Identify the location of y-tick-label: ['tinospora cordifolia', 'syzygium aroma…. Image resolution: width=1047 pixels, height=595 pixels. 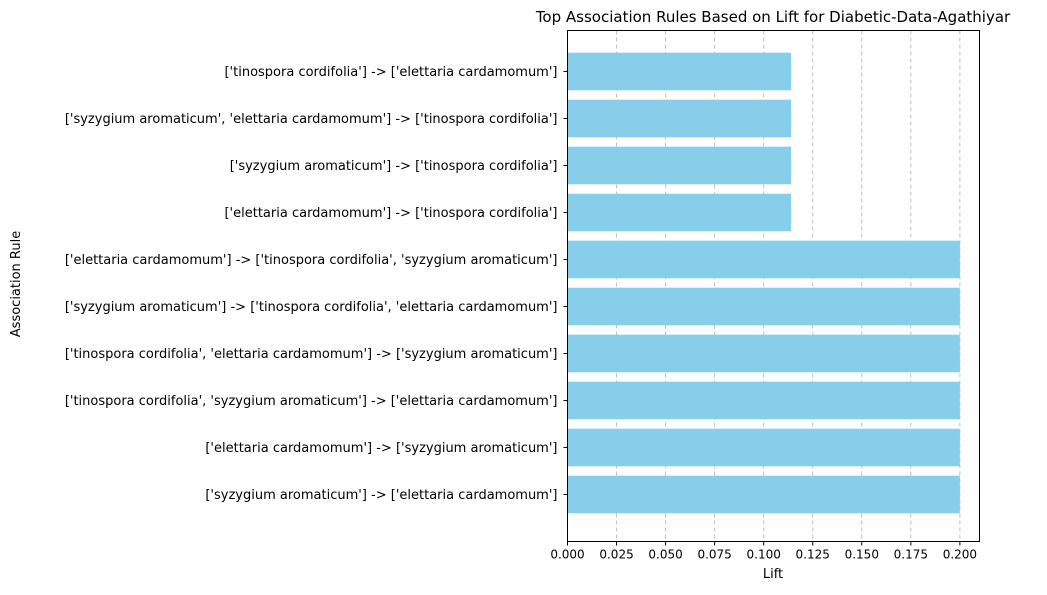
(311, 401).